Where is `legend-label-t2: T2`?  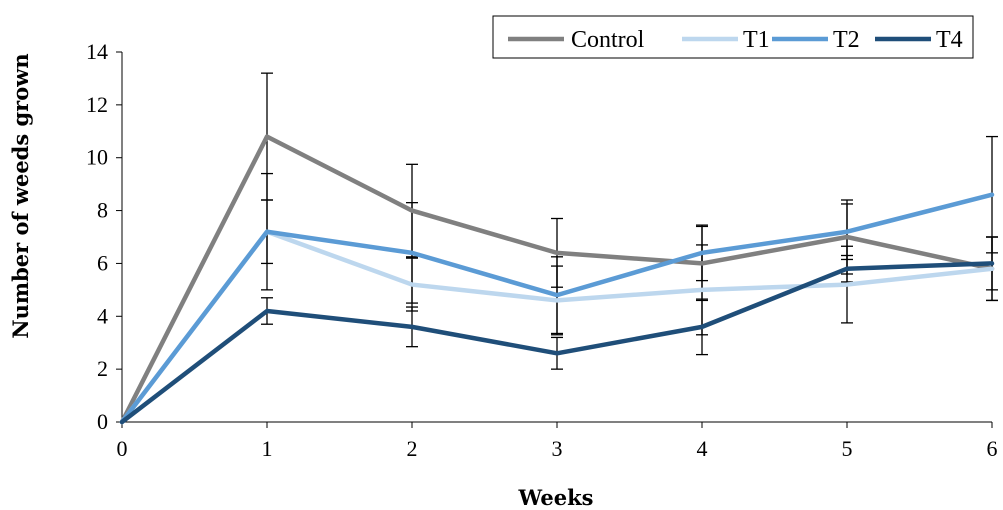
legend-label-t2: T2 is located at coordinates (846, 40).